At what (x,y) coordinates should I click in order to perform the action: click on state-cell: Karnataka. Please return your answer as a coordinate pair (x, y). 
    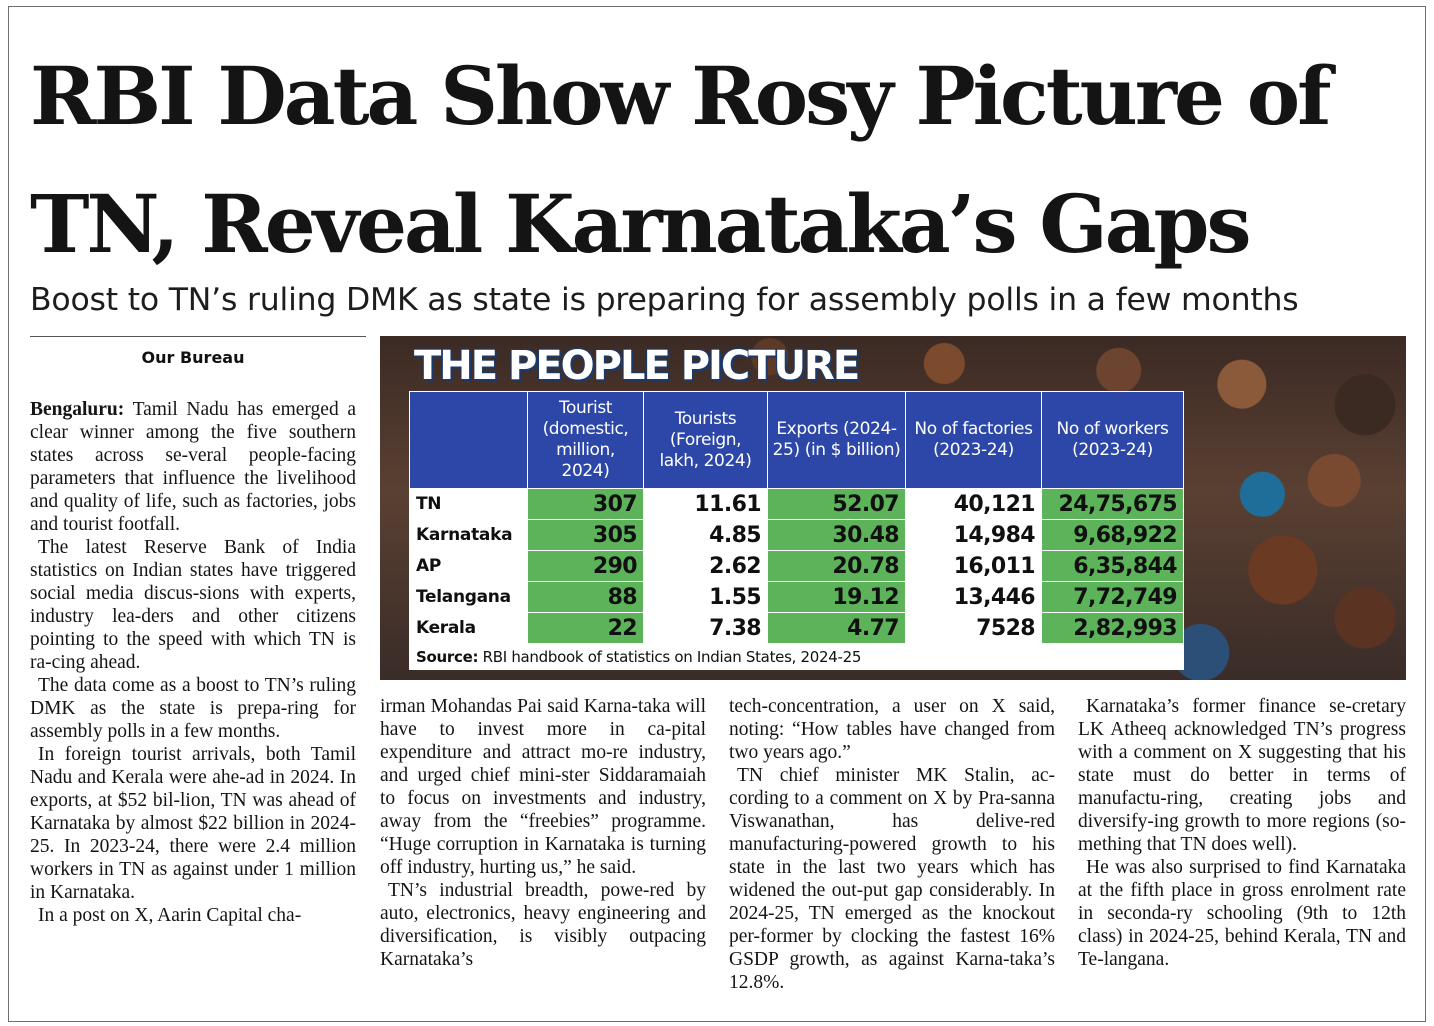
    Looking at the image, I should click on (468, 535).